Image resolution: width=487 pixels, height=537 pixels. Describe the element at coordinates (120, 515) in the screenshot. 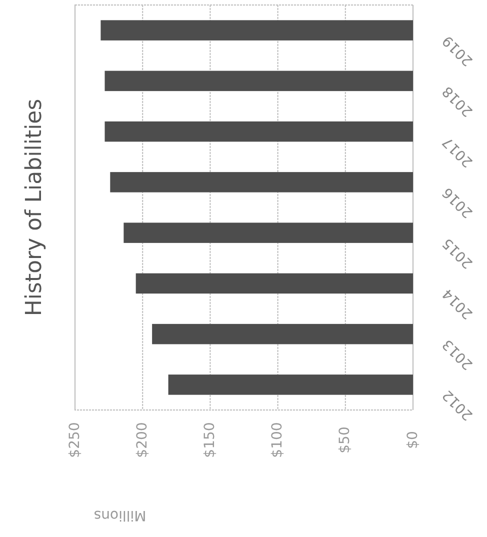

I see `x-axis-title: Millions` at that location.